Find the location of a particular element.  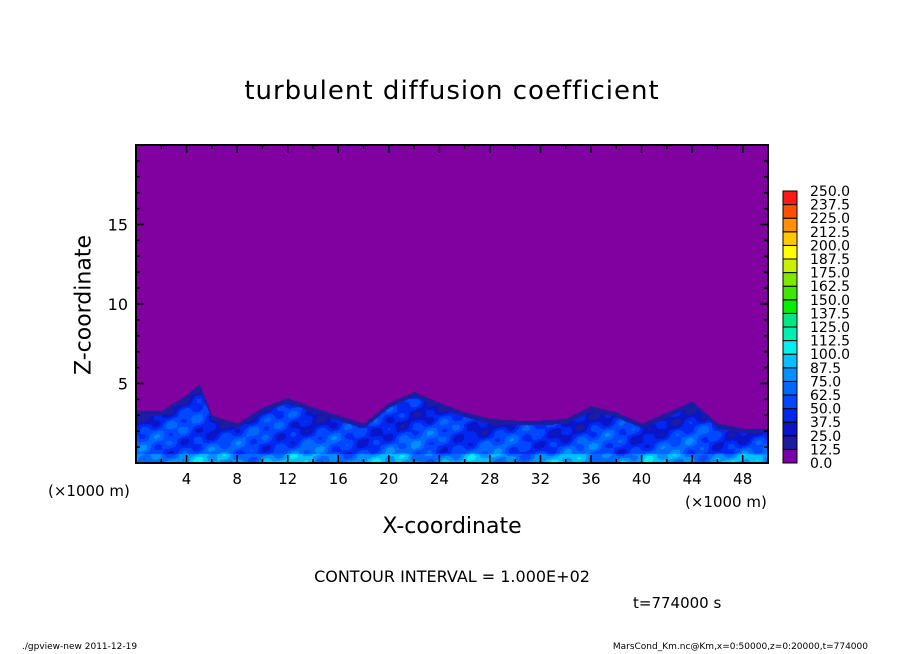

colorbar-label: 237.5 is located at coordinates (830, 206).